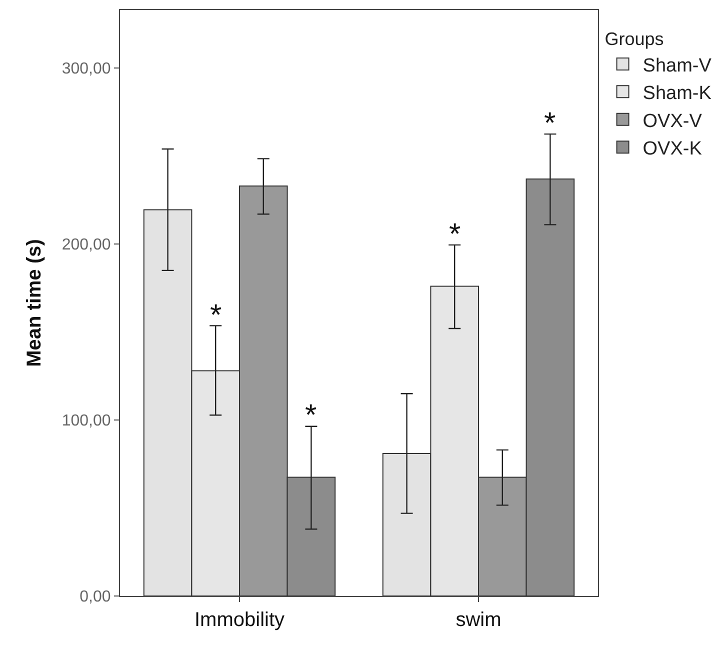  What do you see at coordinates (634, 39) in the screenshot?
I see `legend-title: Groups` at bounding box center [634, 39].